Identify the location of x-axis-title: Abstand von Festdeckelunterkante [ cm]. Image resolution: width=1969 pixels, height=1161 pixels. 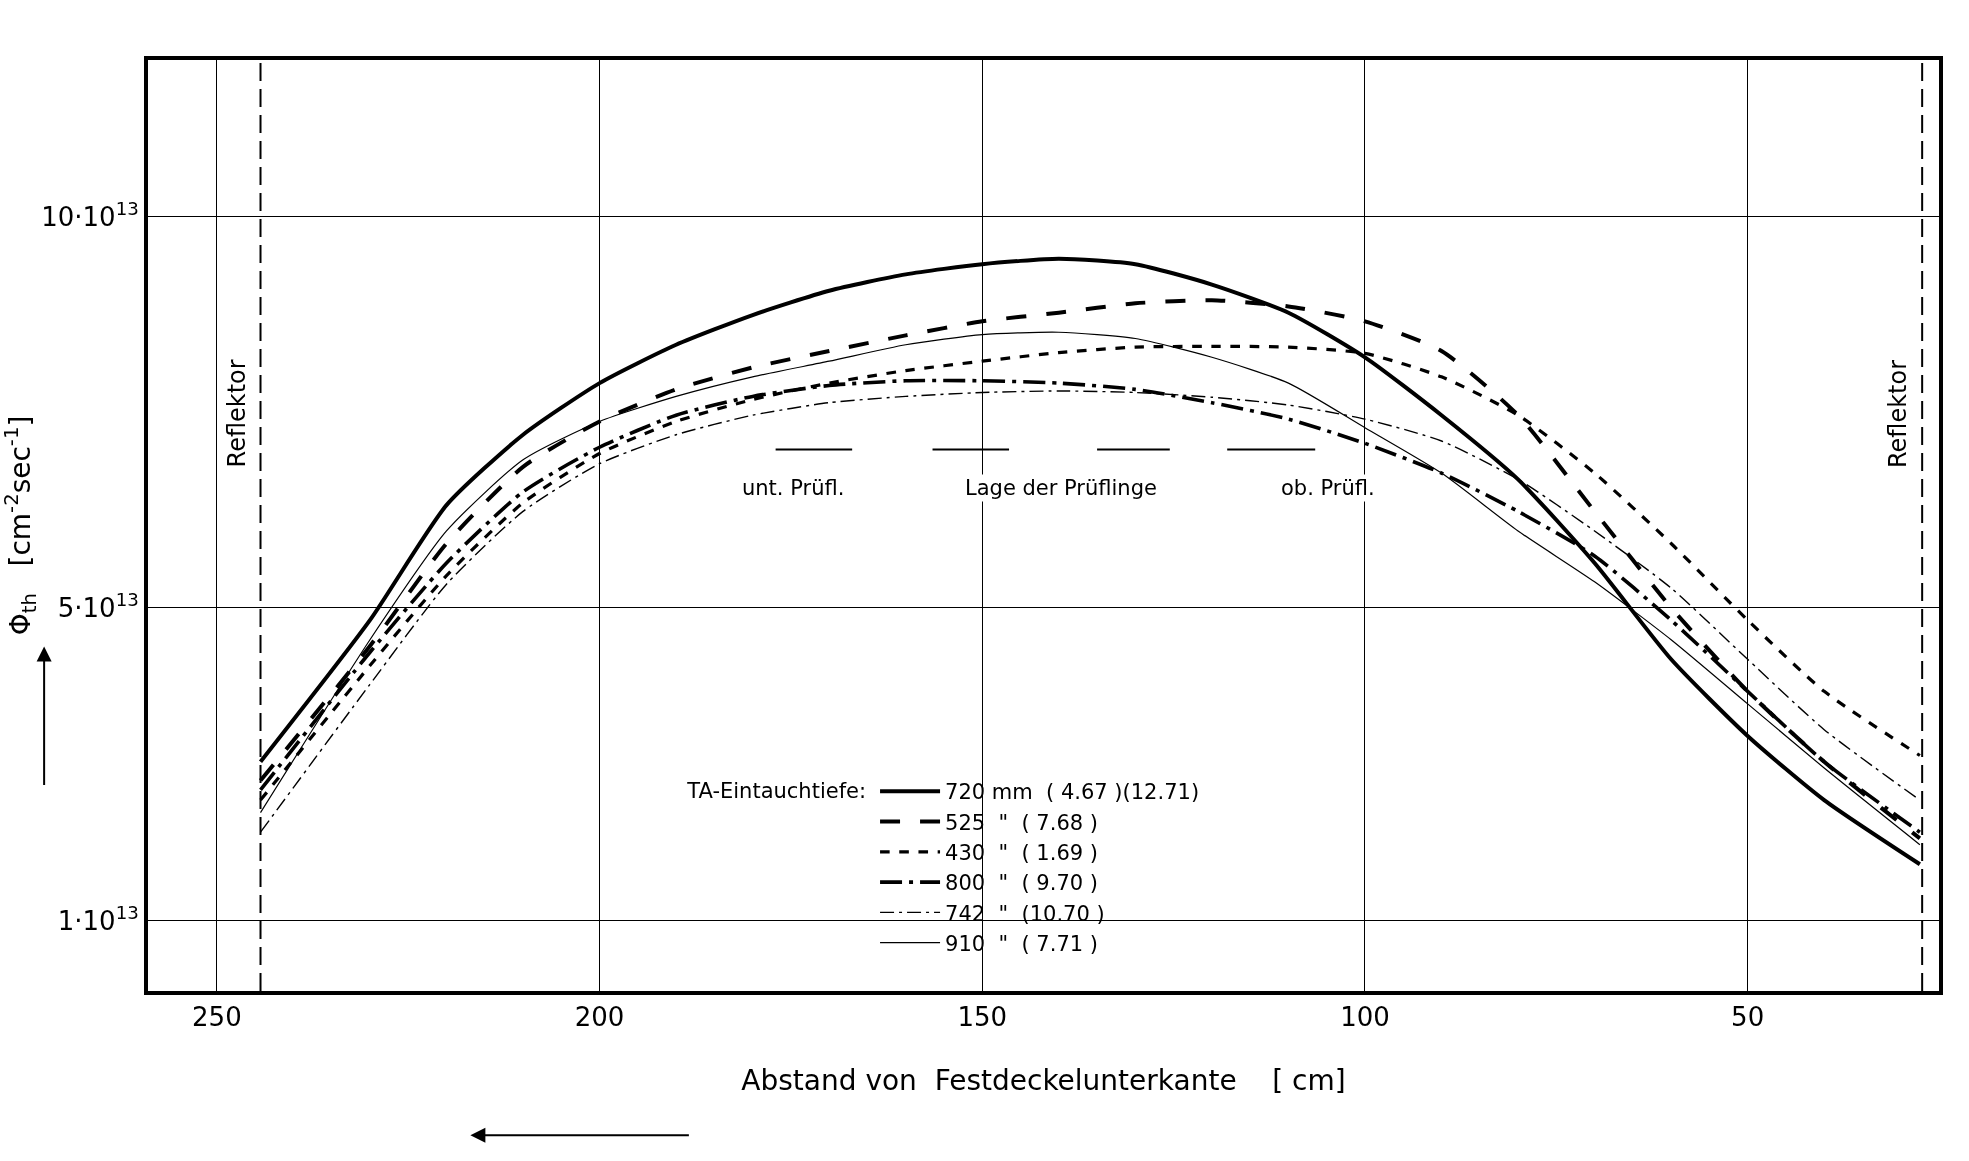
(1043, 1080).